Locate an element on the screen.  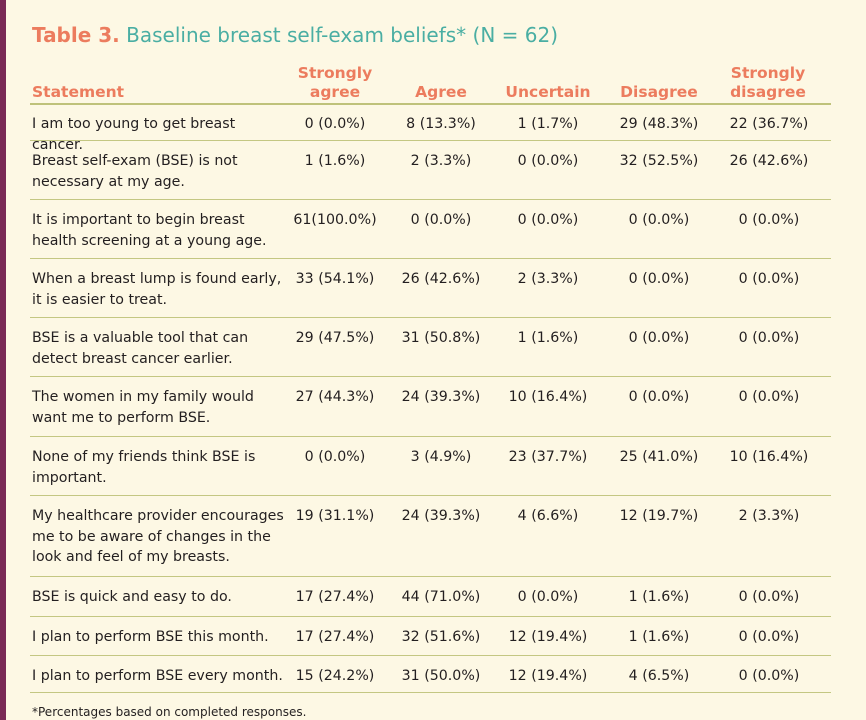
disagree-cell: 4 (6.5%) is located at coordinates (659, 676).